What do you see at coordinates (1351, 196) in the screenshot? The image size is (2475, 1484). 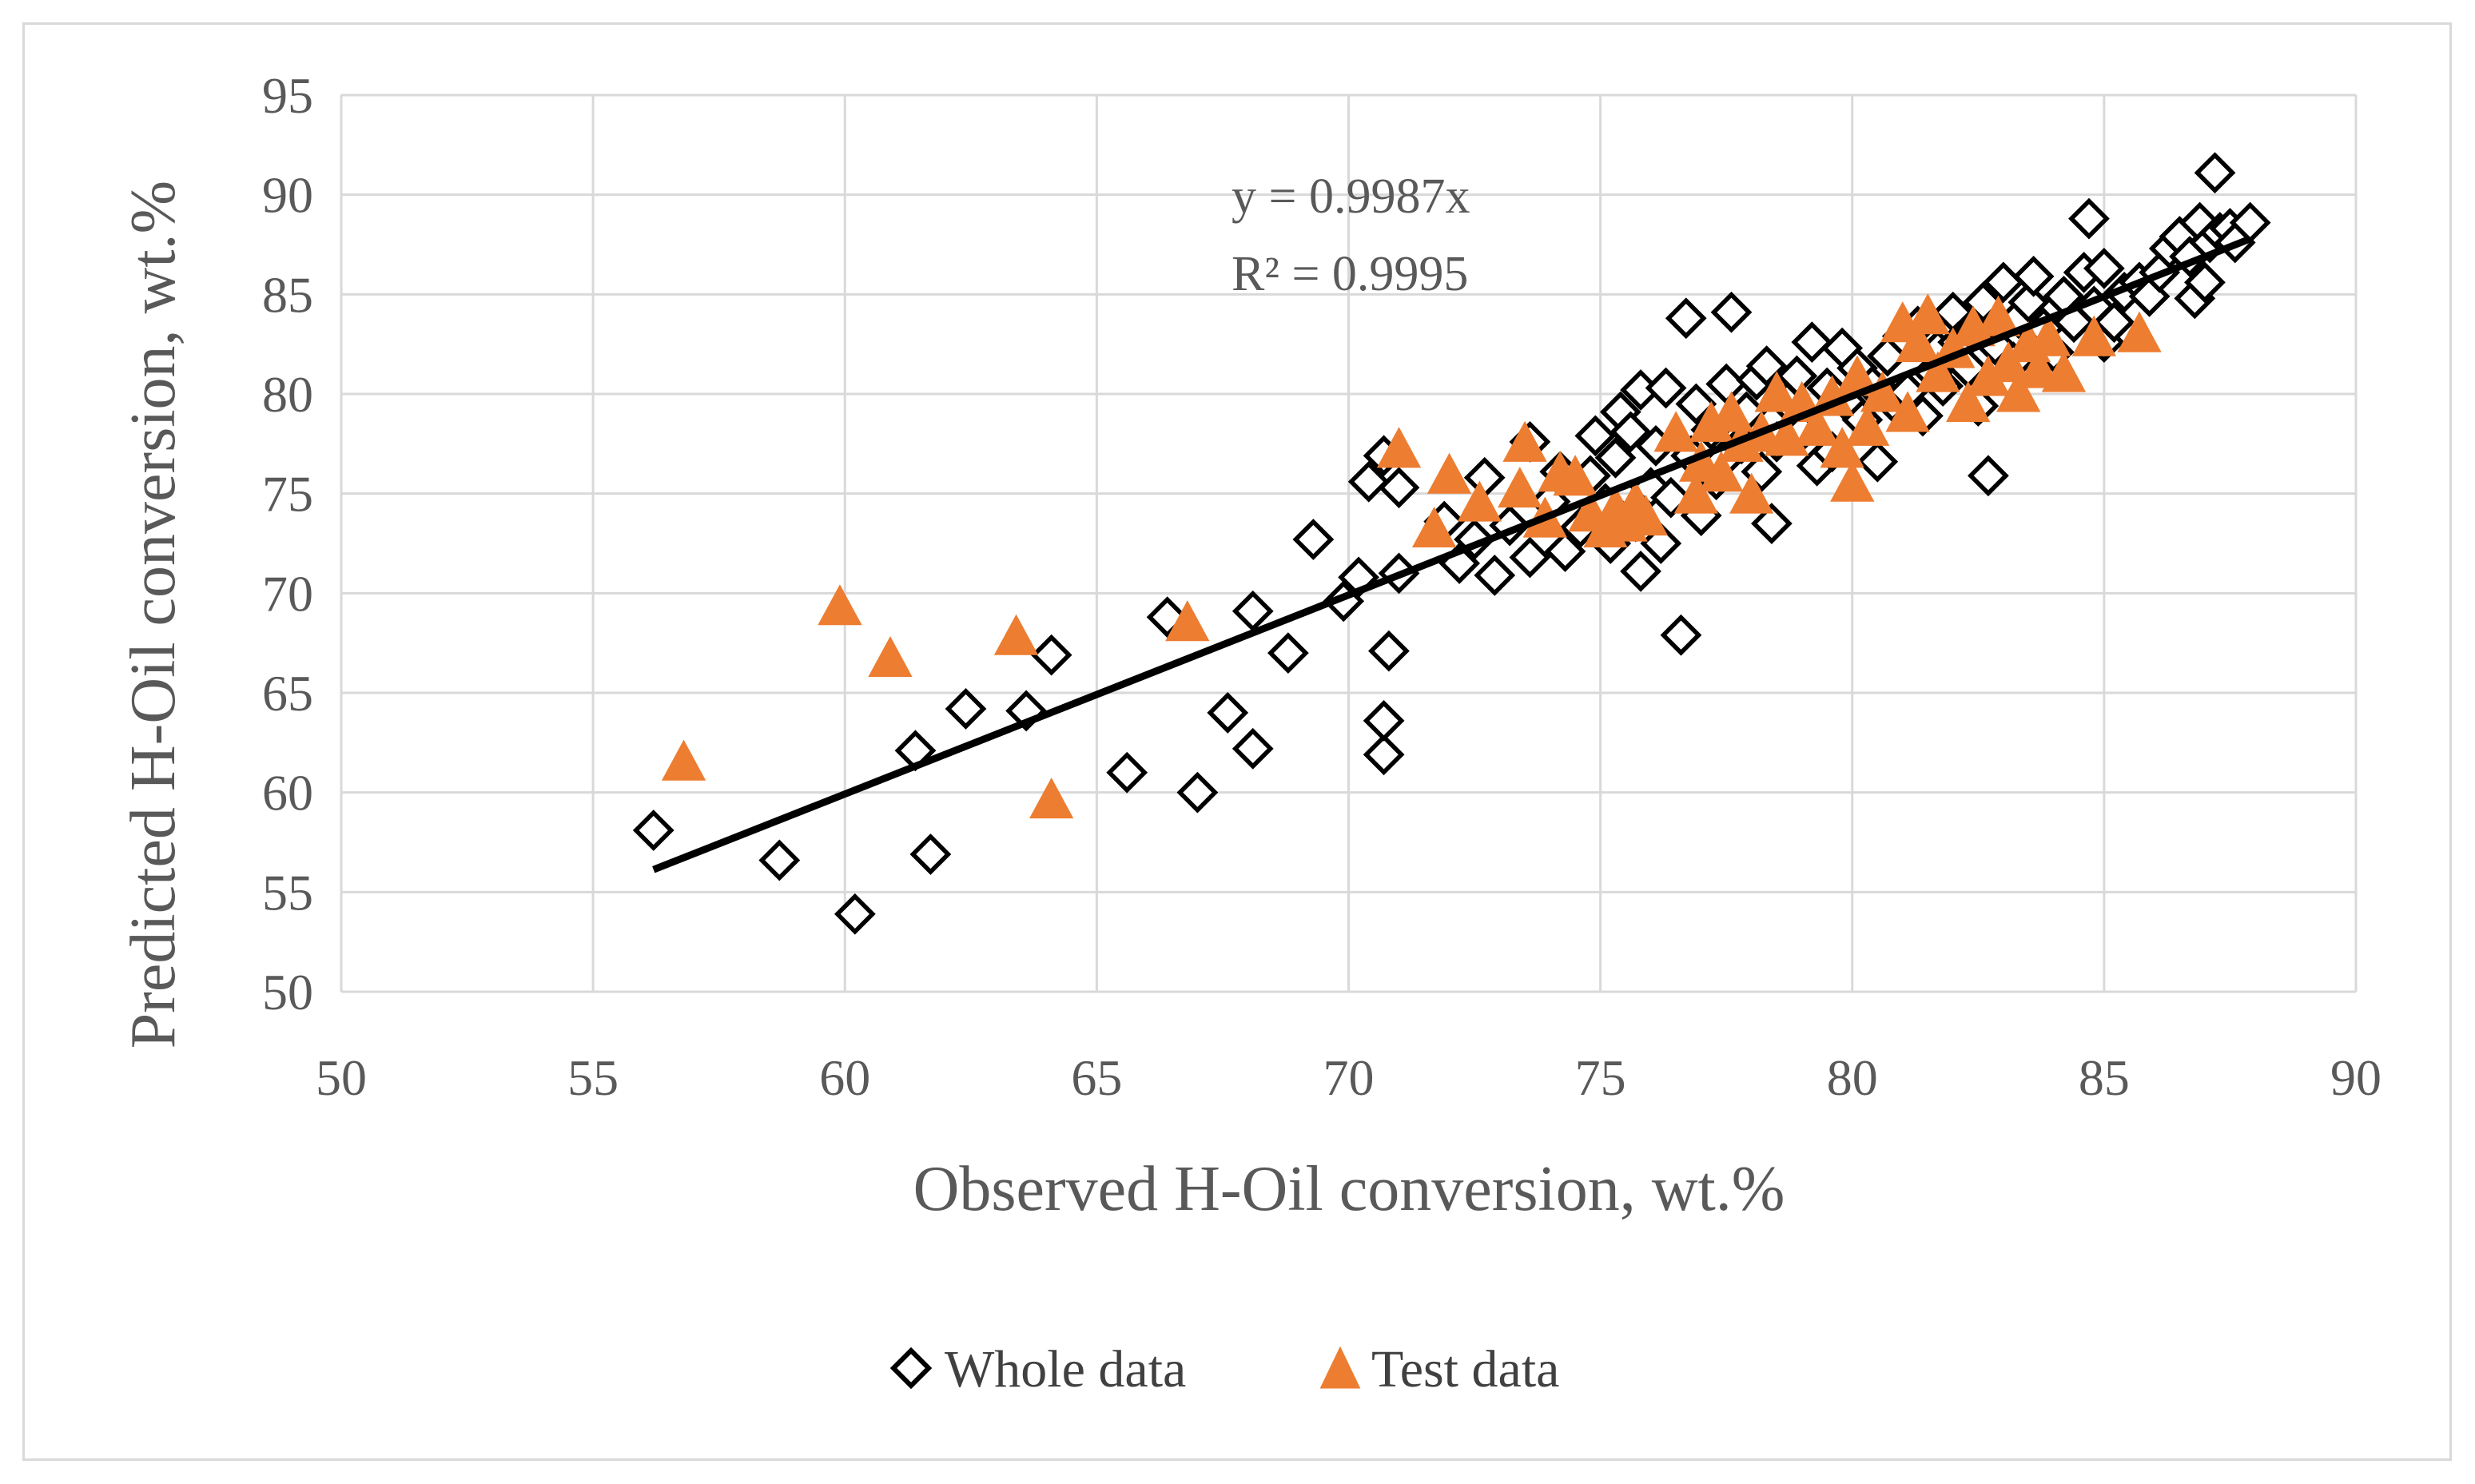 I see `trendline-equation: y = 0.9987x` at bounding box center [1351, 196].